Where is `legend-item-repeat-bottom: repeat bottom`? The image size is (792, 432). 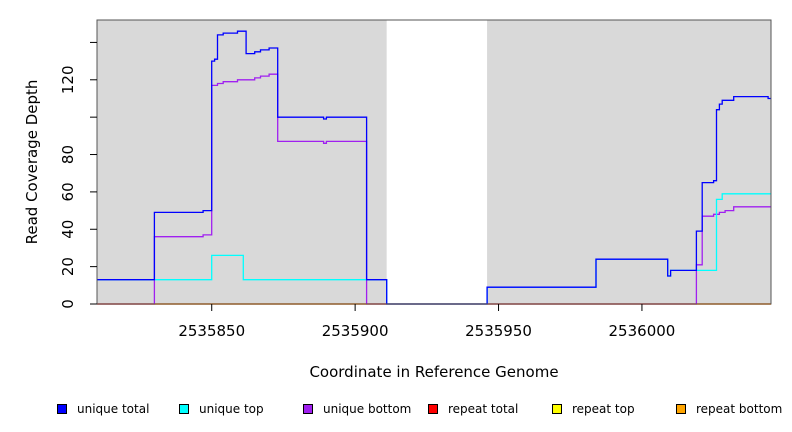 legend-item-repeat-bottom: repeat bottom is located at coordinates (729, 409).